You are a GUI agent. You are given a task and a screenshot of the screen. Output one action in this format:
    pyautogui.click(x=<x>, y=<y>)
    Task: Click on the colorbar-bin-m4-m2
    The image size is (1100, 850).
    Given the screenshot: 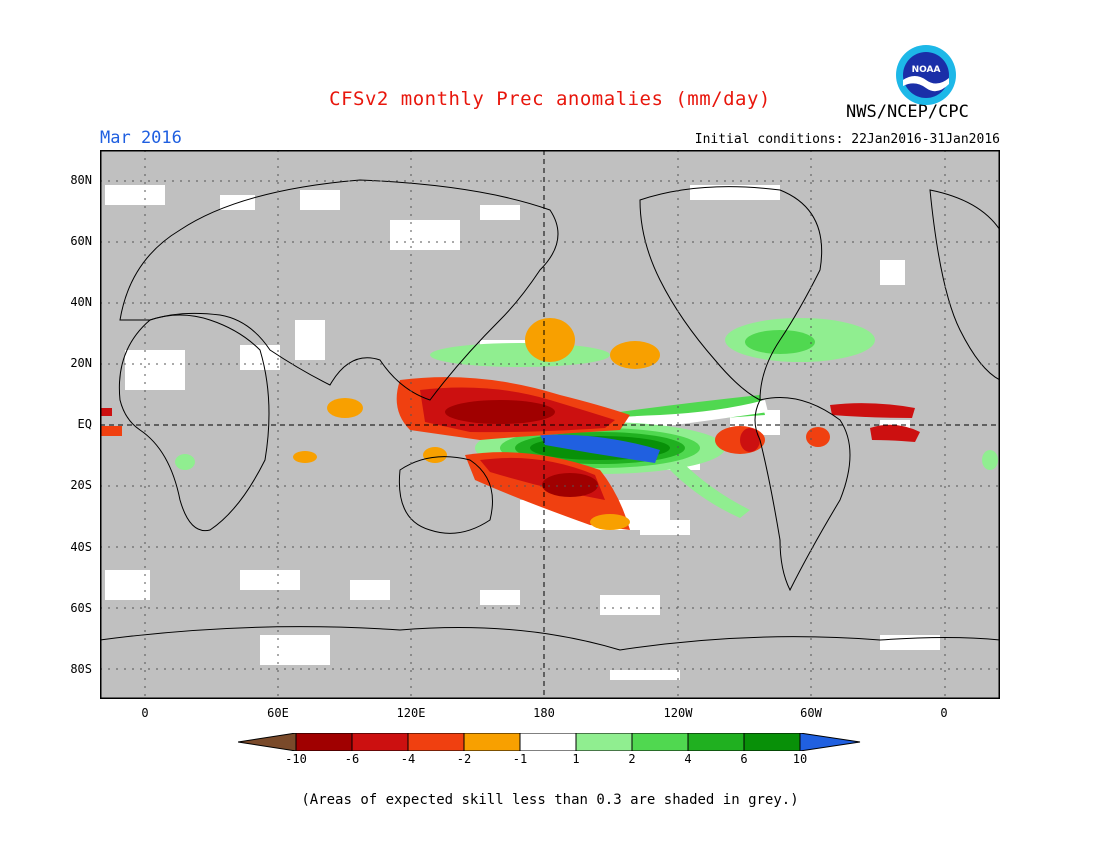 What is the action you would take?
    pyautogui.click(x=436, y=742)
    